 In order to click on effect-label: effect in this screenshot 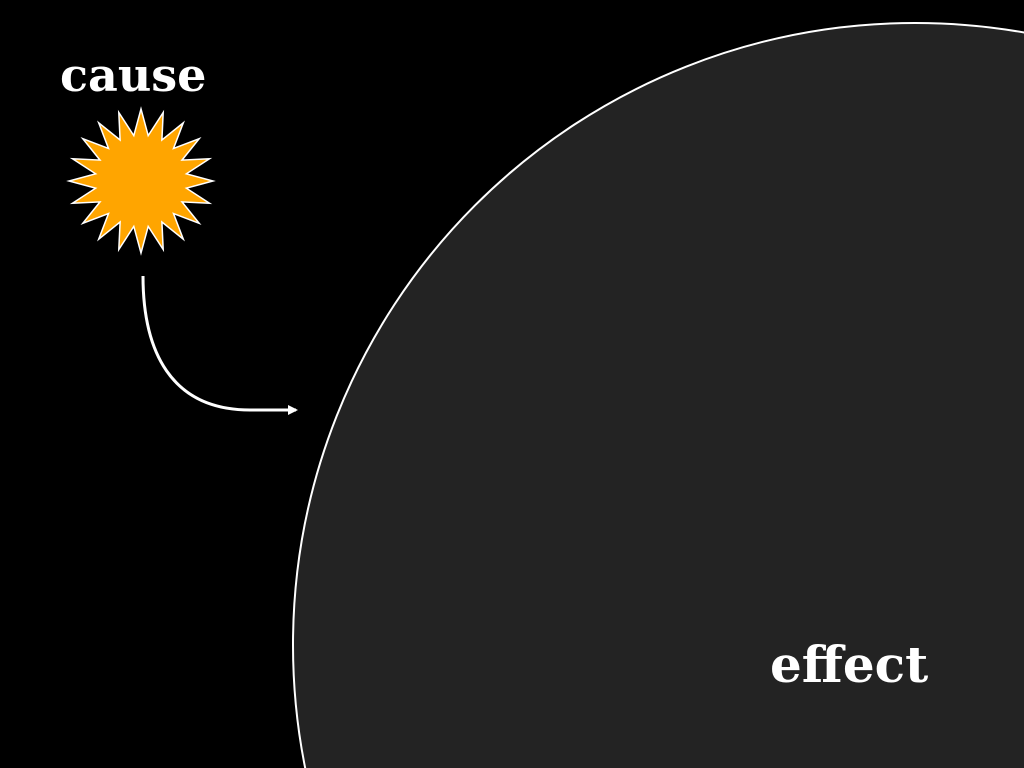, I will do `click(849, 664)`.